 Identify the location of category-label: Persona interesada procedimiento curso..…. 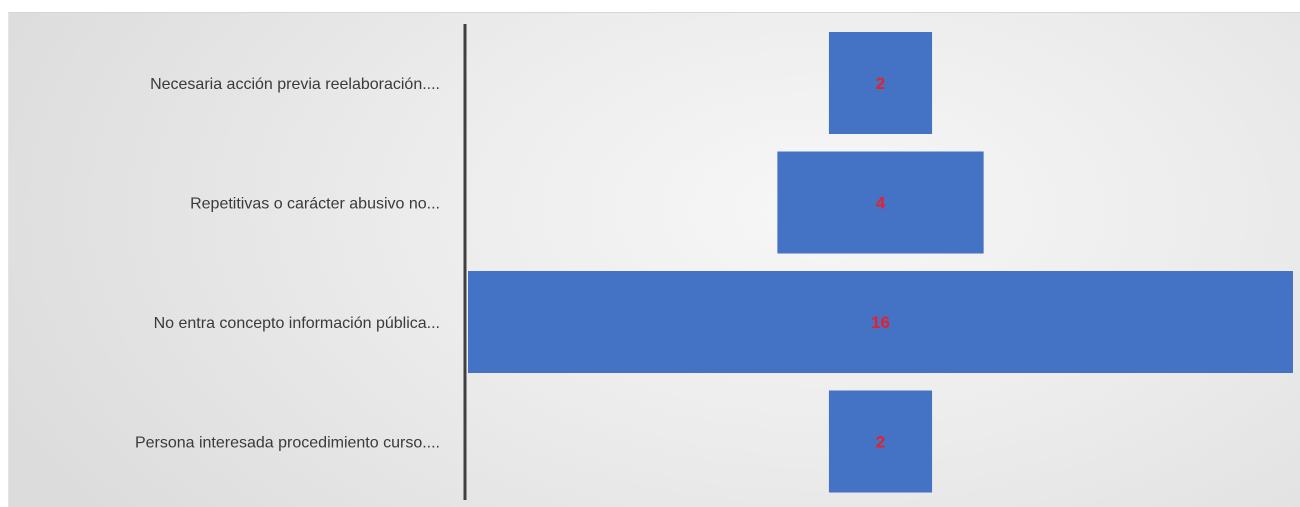
(287, 443).